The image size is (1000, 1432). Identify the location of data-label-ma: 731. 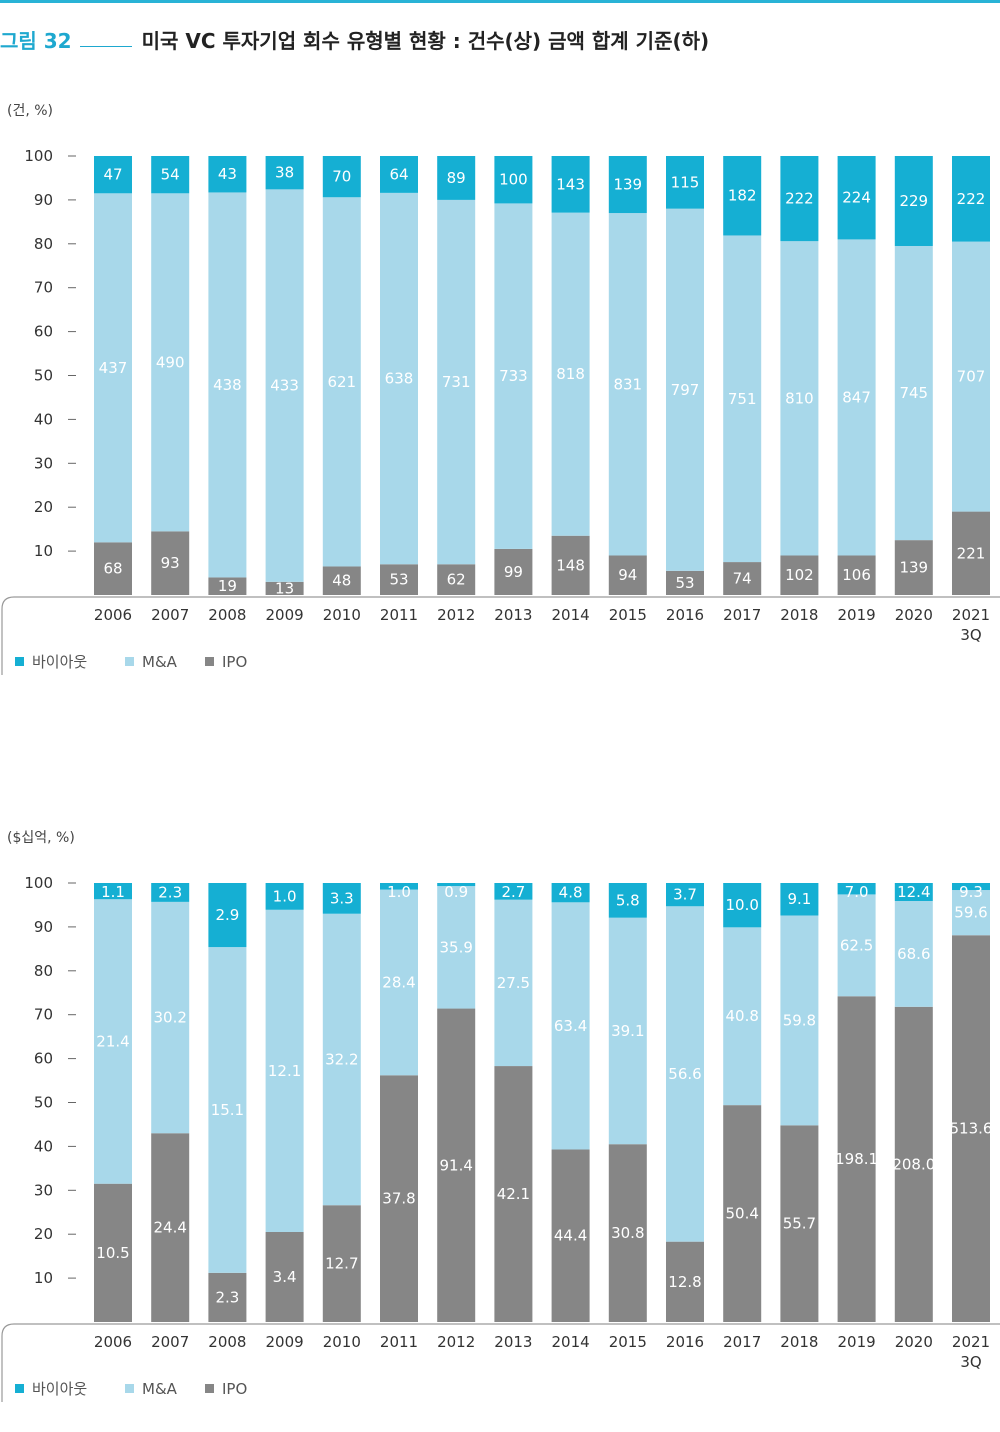
(456, 382).